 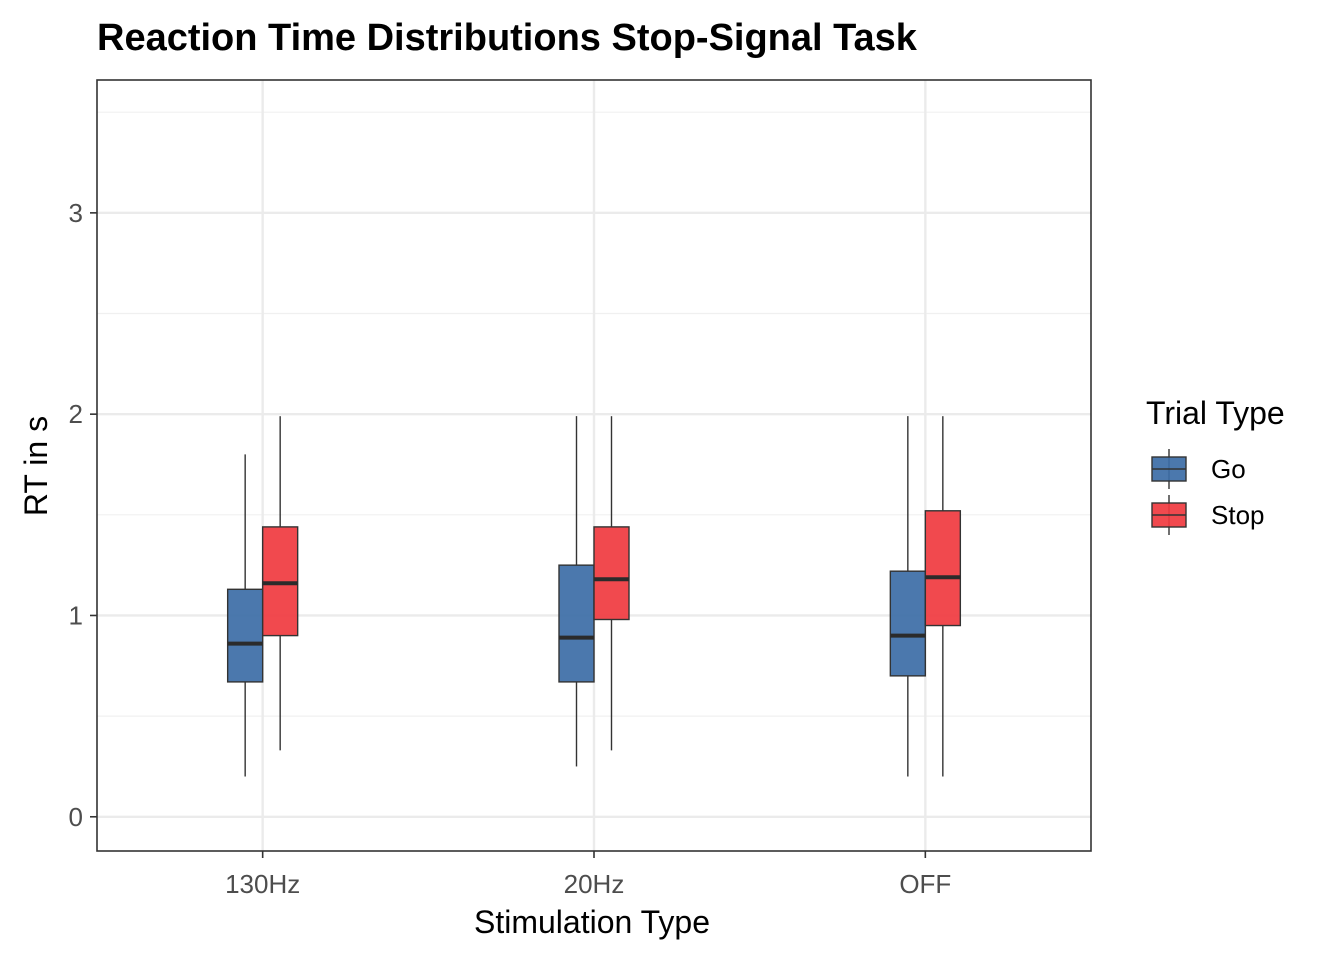 I want to click on legend-label-go: Go, so click(x=1228, y=469).